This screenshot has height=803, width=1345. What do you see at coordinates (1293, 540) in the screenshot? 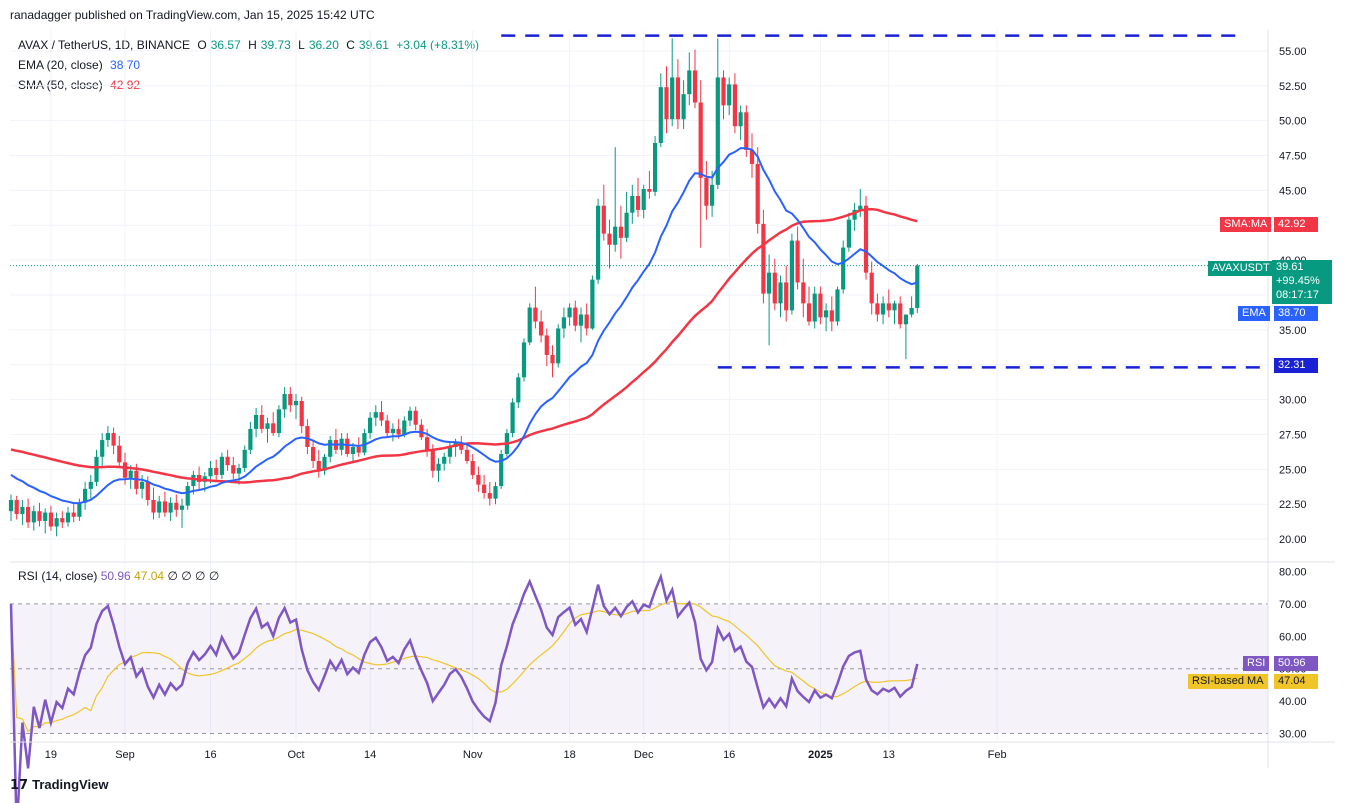
I see `price-tick-label: 20.00` at bounding box center [1293, 540].